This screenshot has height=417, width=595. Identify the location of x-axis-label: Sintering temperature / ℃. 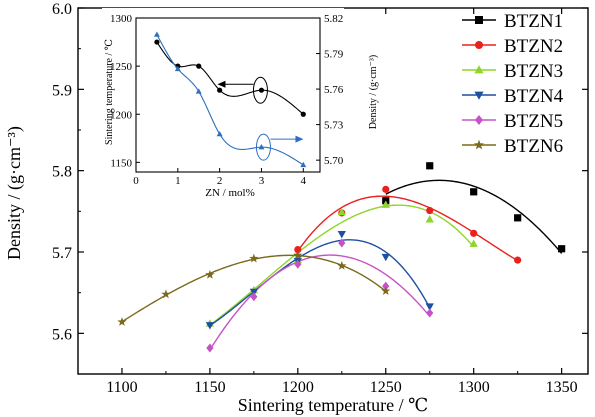
(333, 405).